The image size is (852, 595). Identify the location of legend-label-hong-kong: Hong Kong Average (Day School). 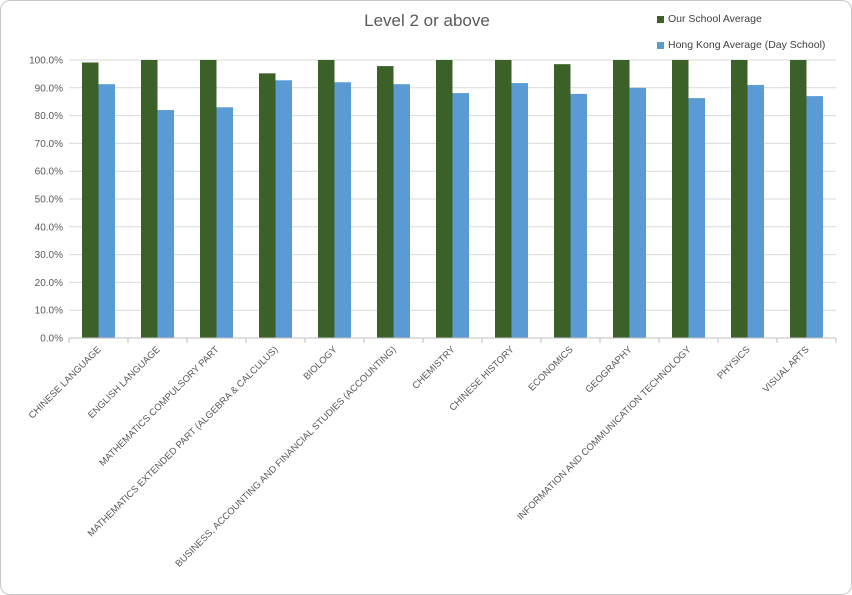
(747, 45).